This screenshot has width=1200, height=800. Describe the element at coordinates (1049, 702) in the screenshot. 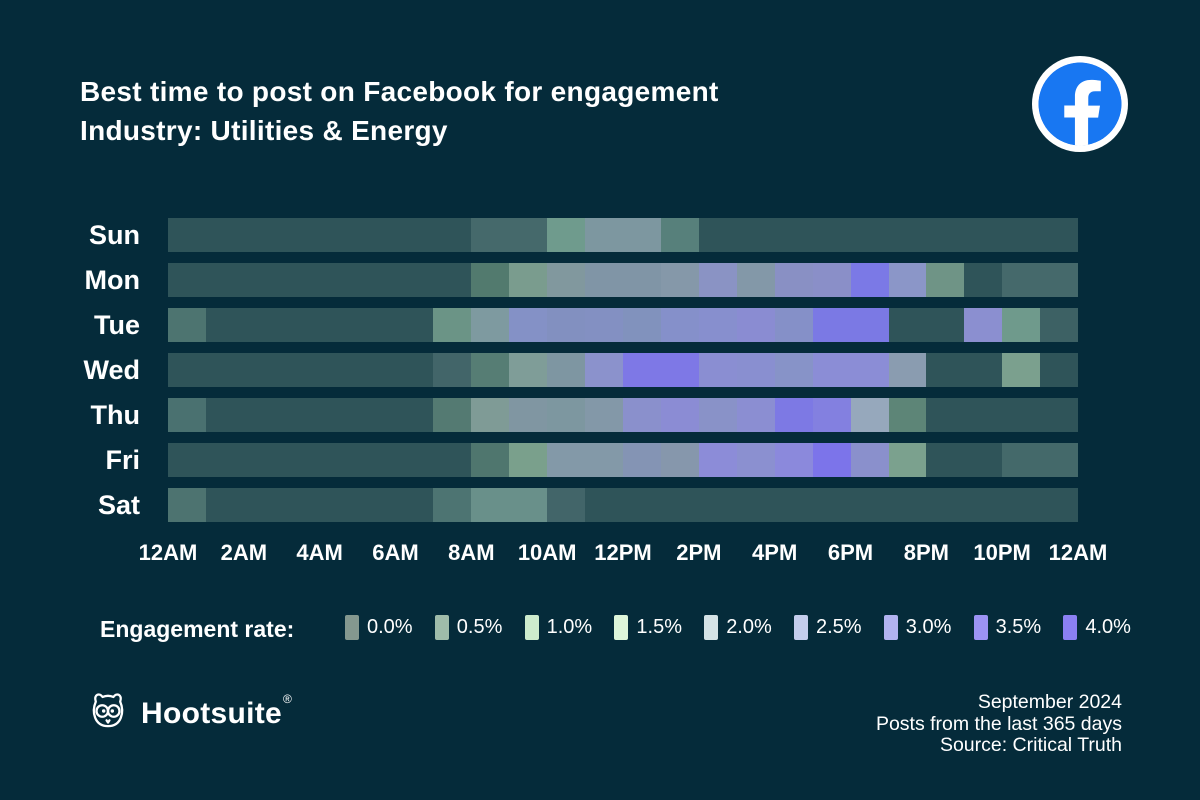

I see `footer-date: September 2024` at that location.